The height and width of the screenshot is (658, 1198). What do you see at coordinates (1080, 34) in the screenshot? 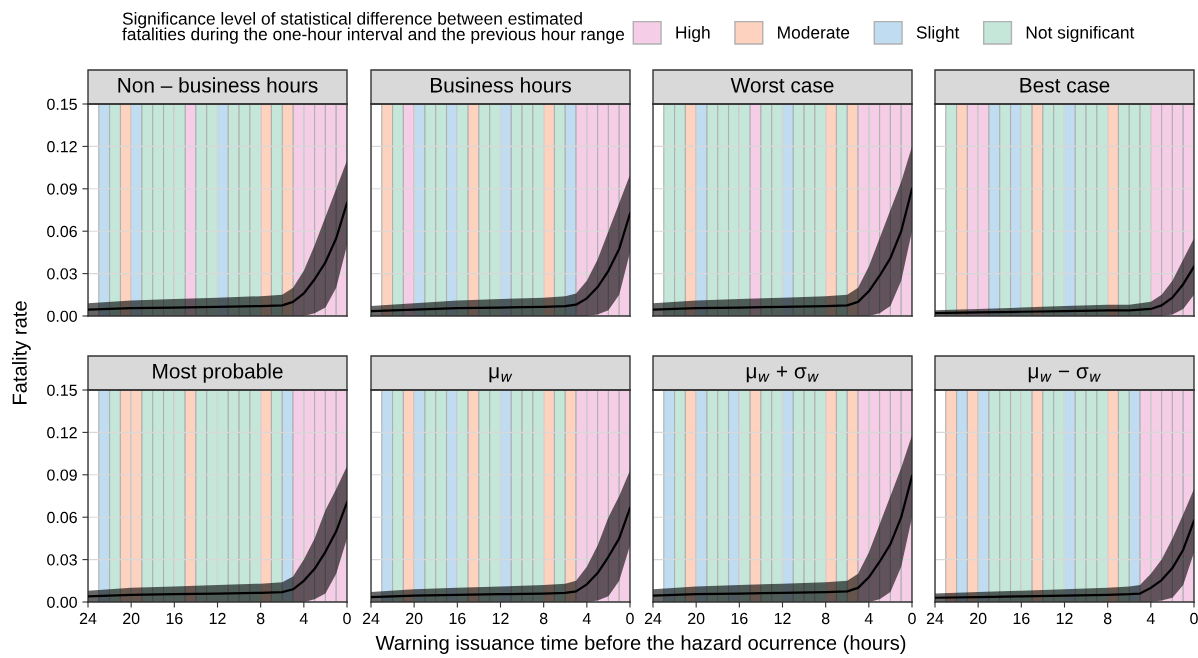
I see `legend-label: Not significant` at bounding box center [1080, 34].